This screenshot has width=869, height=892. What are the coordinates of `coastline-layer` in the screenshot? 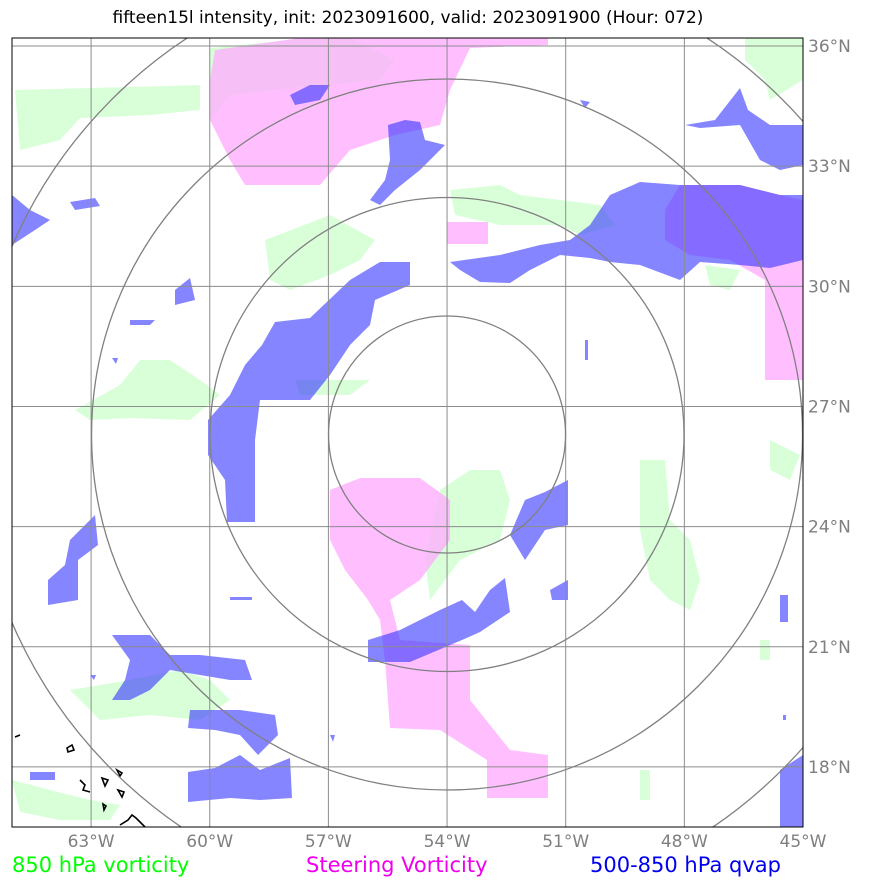 It's located at (80, 780).